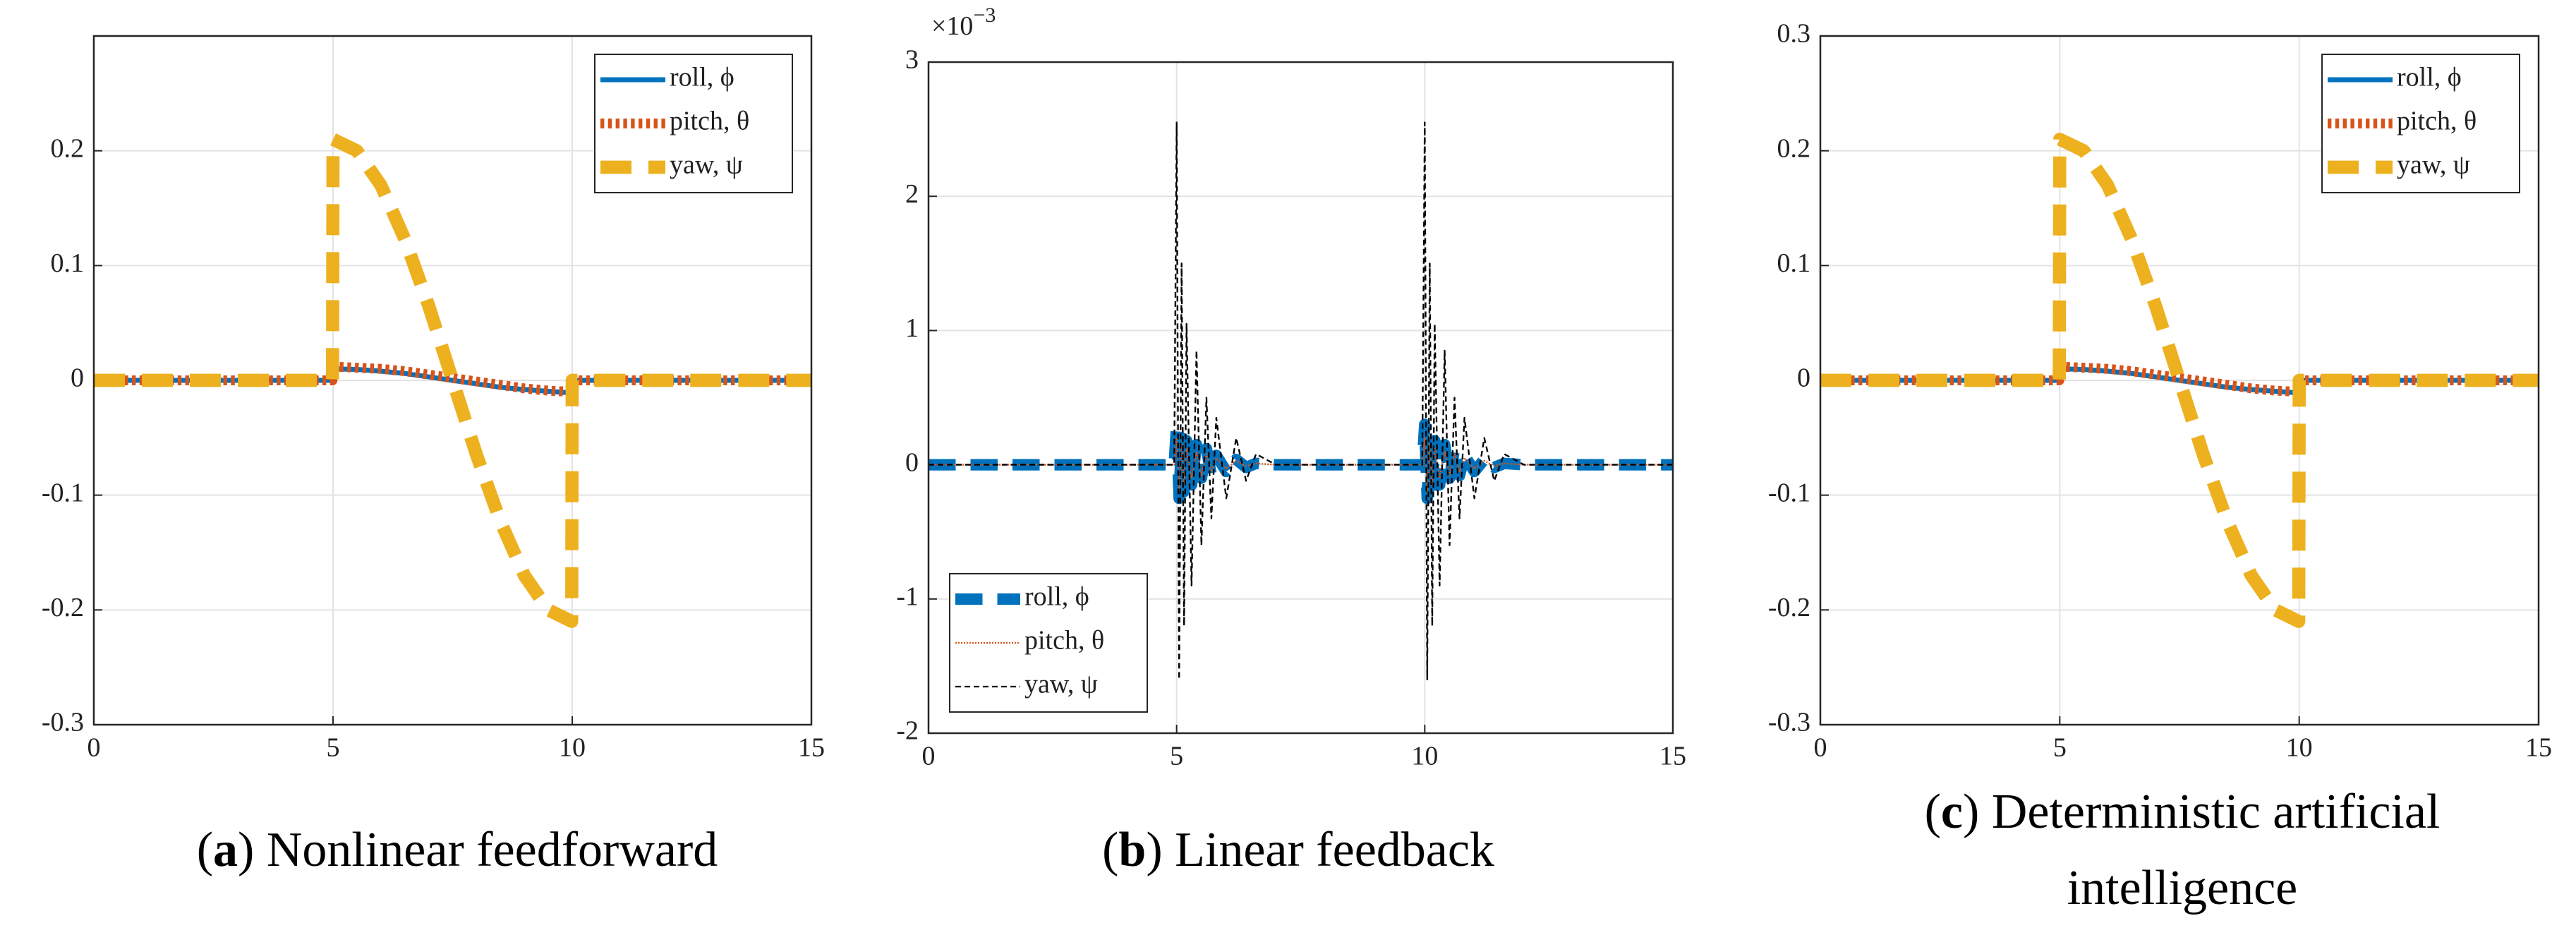 Image resolution: width=2576 pixels, height=947 pixels. Describe the element at coordinates (912, 328) in the screenshot. I see `y-tick-label: 1` at that location.